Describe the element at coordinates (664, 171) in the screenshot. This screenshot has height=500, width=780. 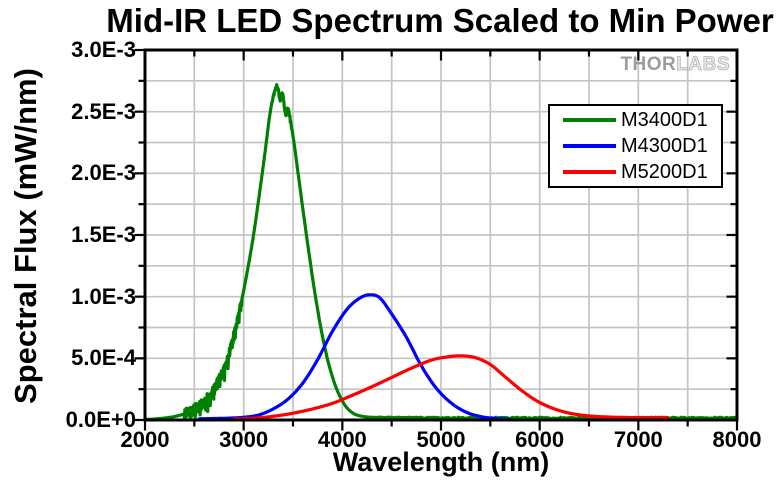
I see `legend-item-label: M5200D1` at that location.